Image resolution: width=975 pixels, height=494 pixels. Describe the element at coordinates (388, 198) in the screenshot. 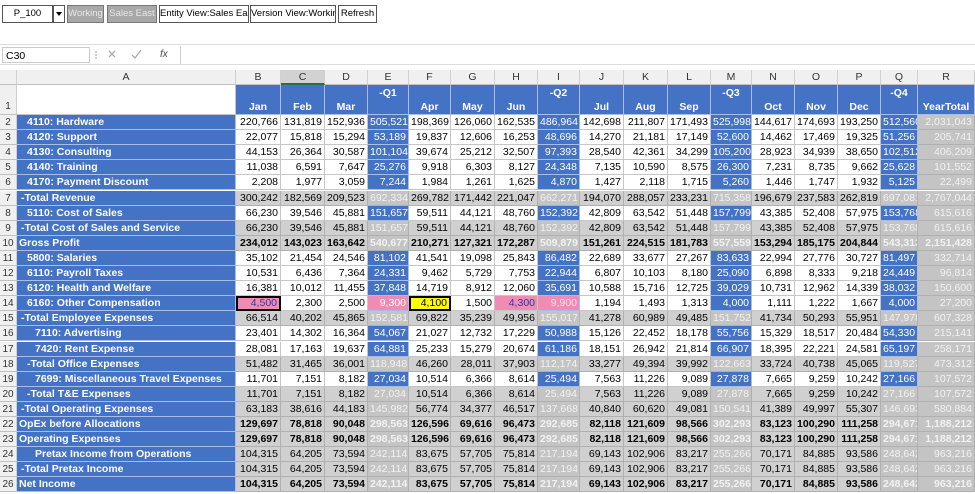

I see `cell: 692,334` at that location.